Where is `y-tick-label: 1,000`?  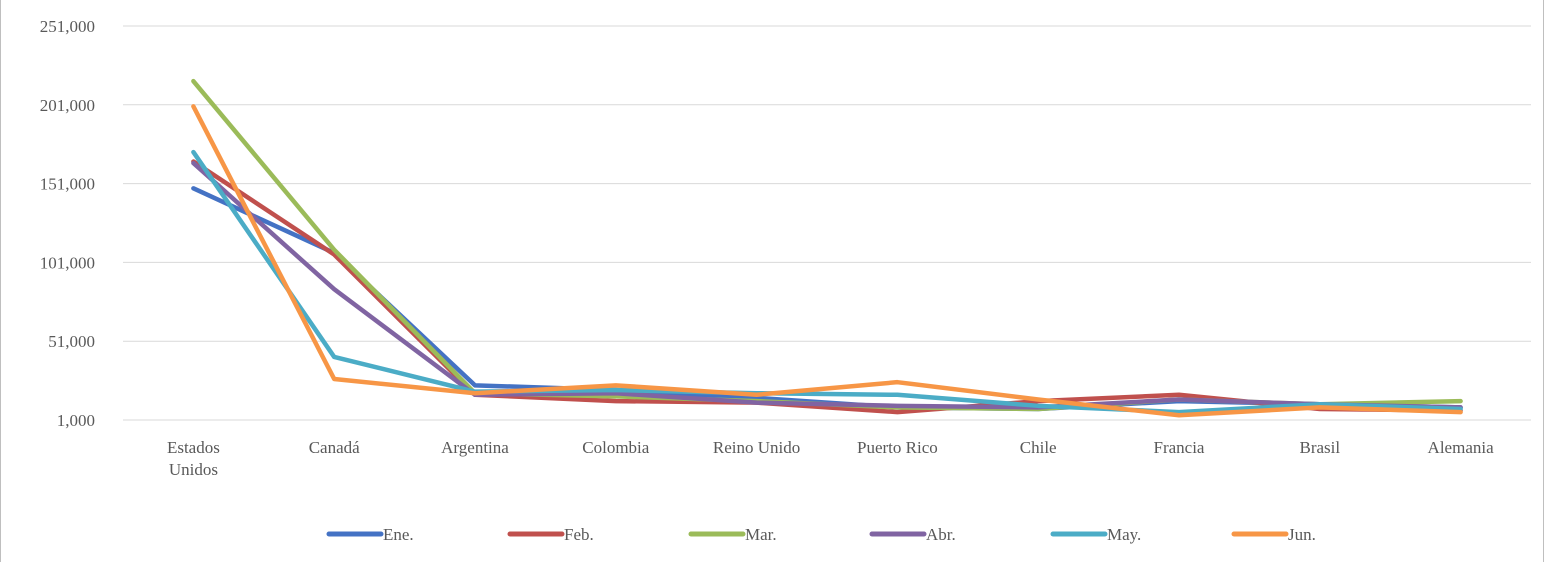
y-tick-label: 1,000 is located at coordinates (76, 420).